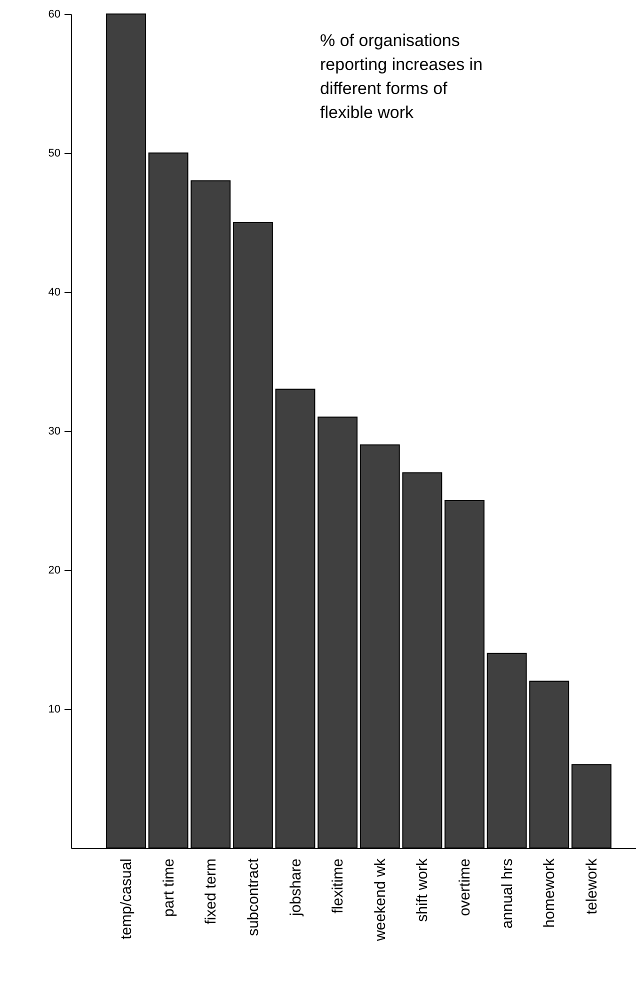 The image size is (636, 994). What do you see at coordinates (465, 887) in the screenshot?
I see `x-tick-label: overtime` at bounding box center [465, 887].